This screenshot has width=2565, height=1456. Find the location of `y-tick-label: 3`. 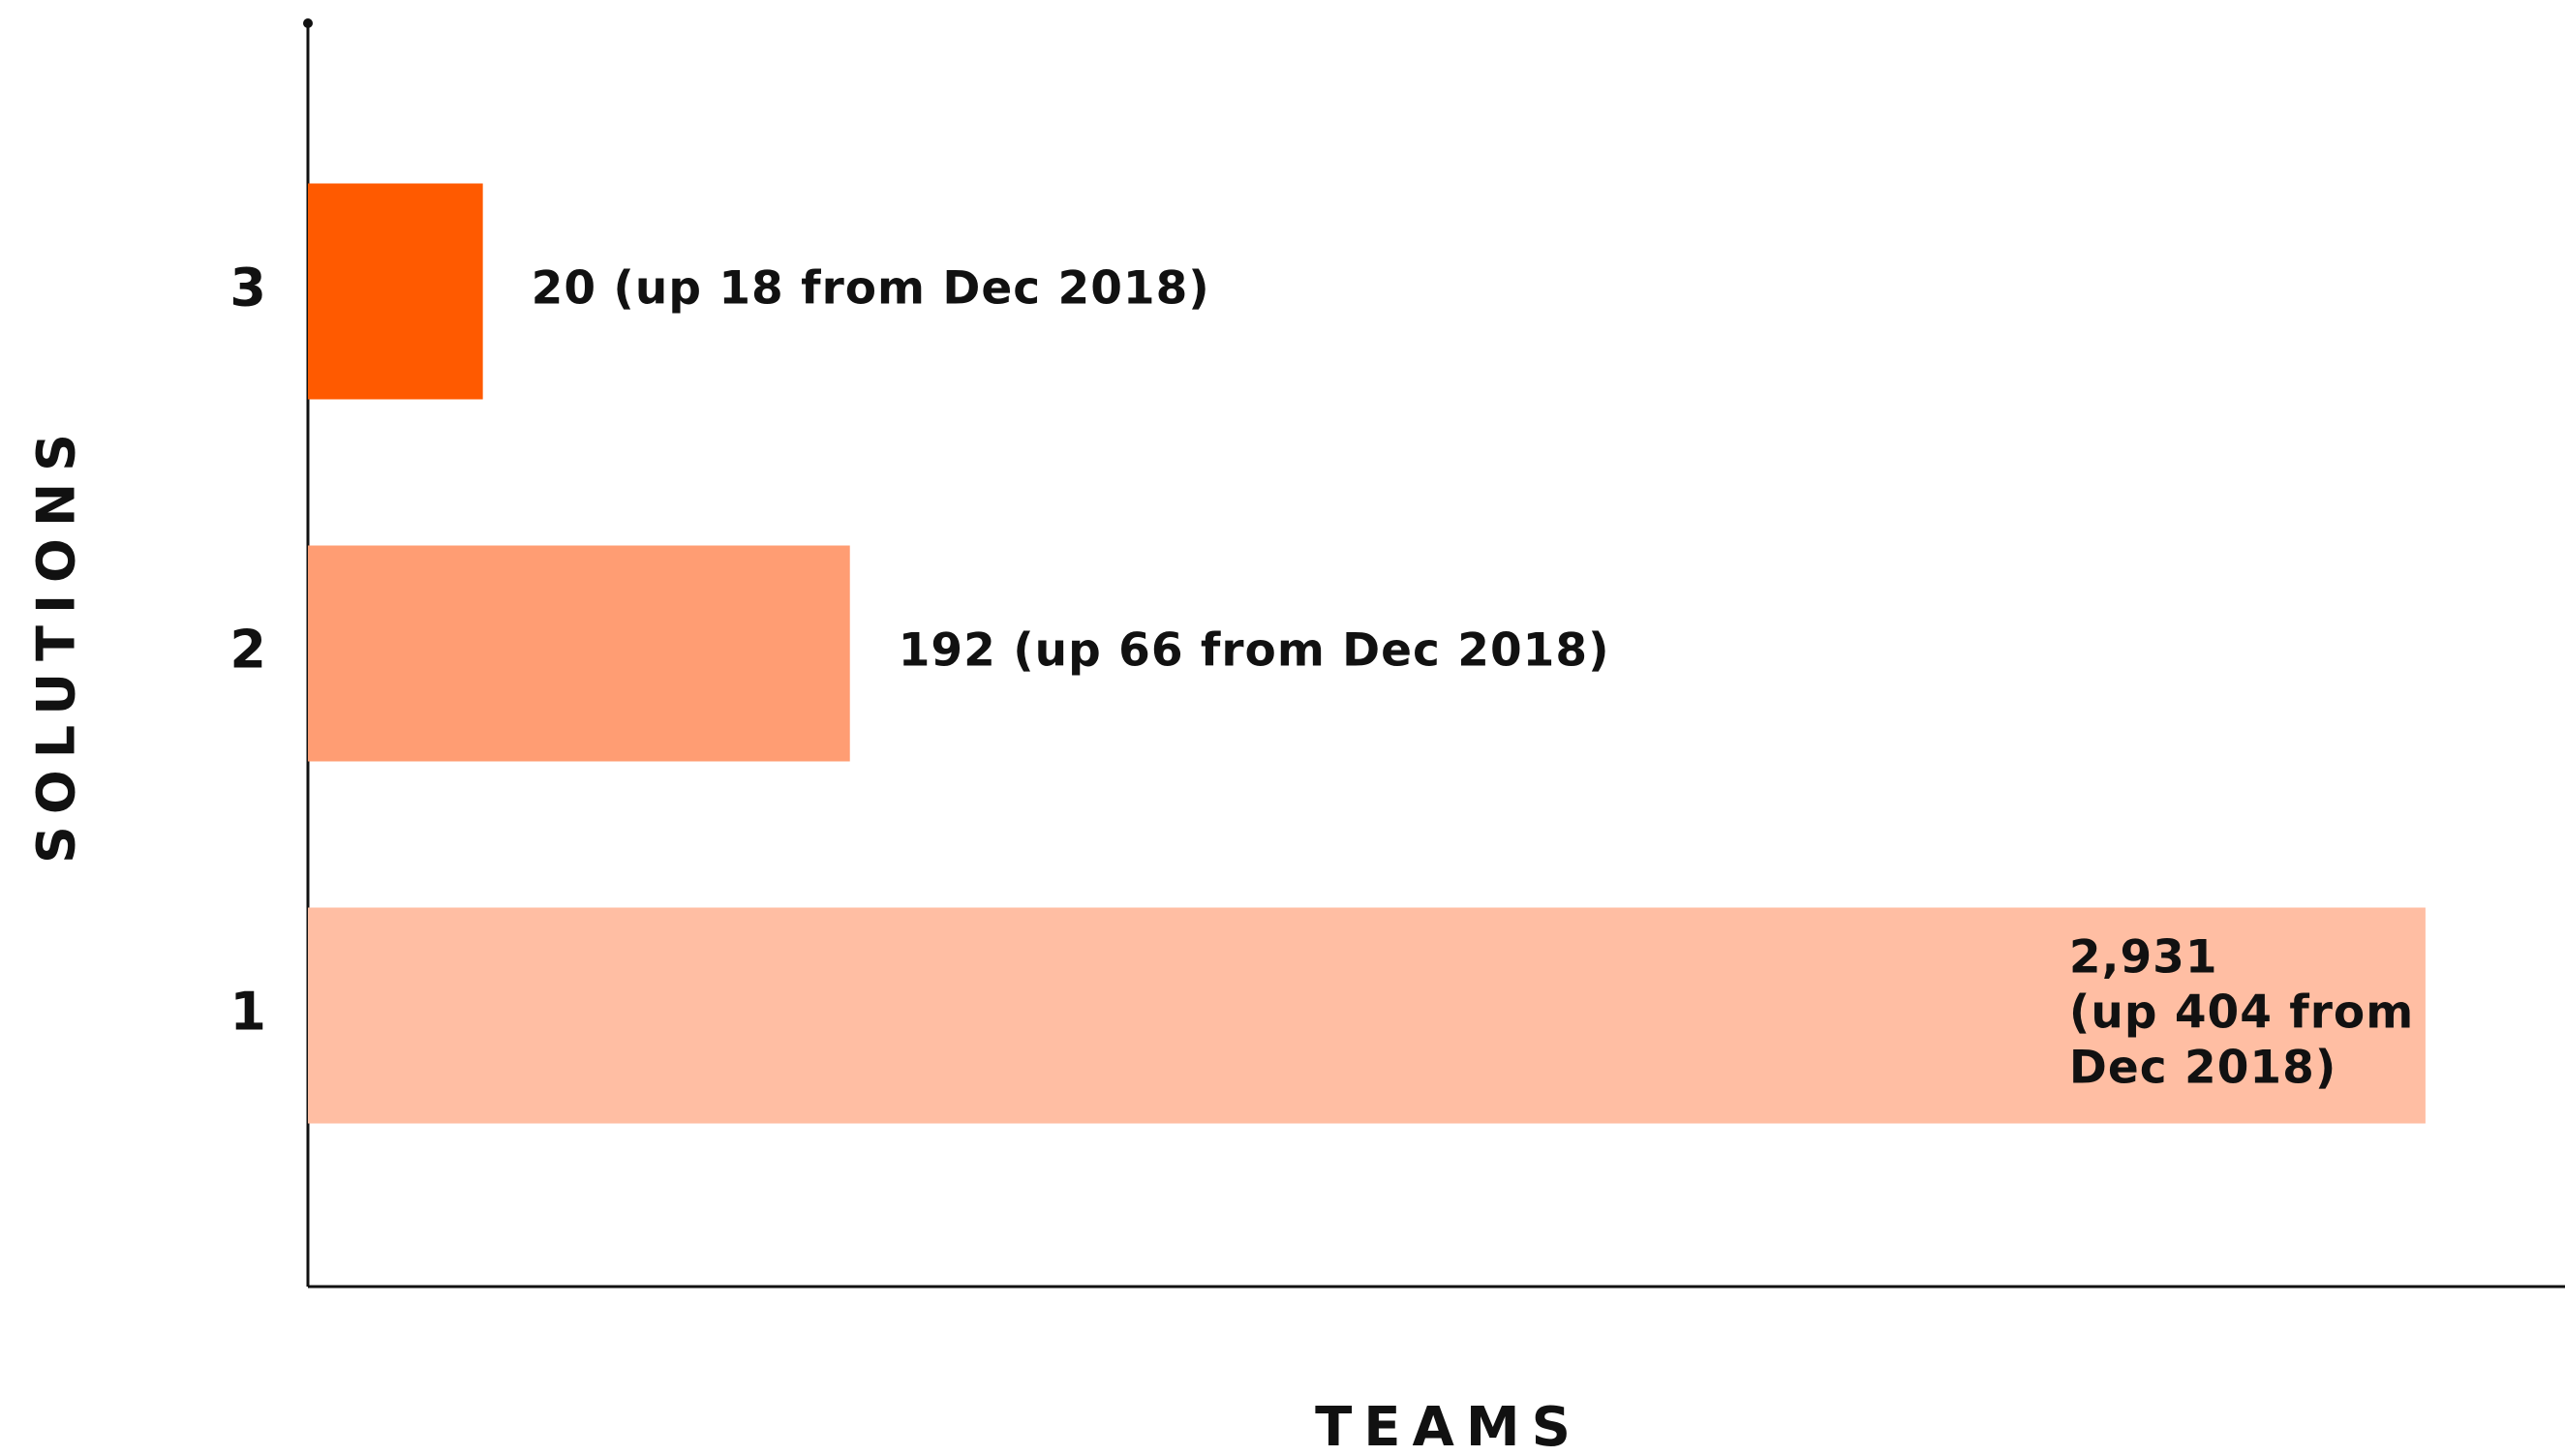

y-tick-label: 3 is located at coordinates (247, 288).